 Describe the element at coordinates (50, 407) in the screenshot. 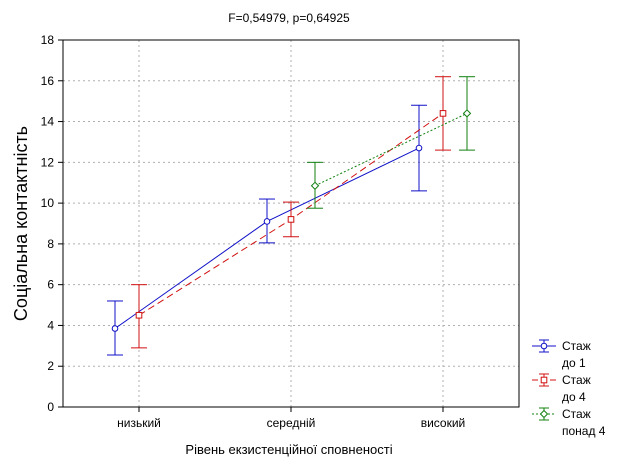

I see `y-tick-label: 0` at that location.